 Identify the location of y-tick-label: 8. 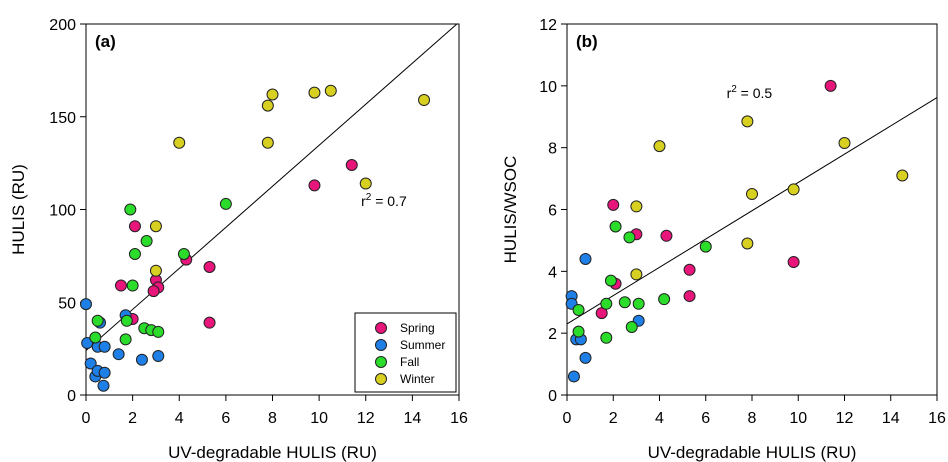
(552, 149).